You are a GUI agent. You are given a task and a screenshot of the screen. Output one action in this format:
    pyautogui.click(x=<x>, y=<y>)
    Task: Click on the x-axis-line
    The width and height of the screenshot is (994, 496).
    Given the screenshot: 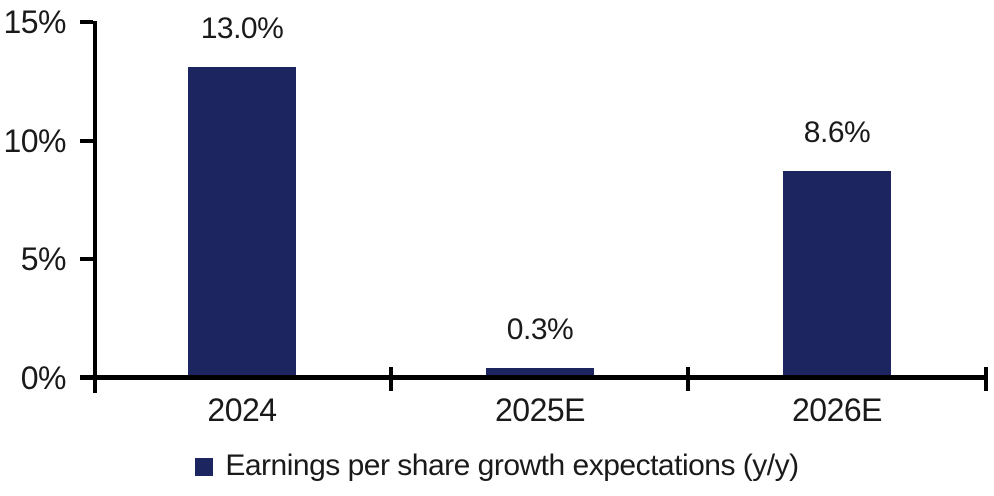 What is the action you would take?
    pyautogui.click(x=533, y=377)
    